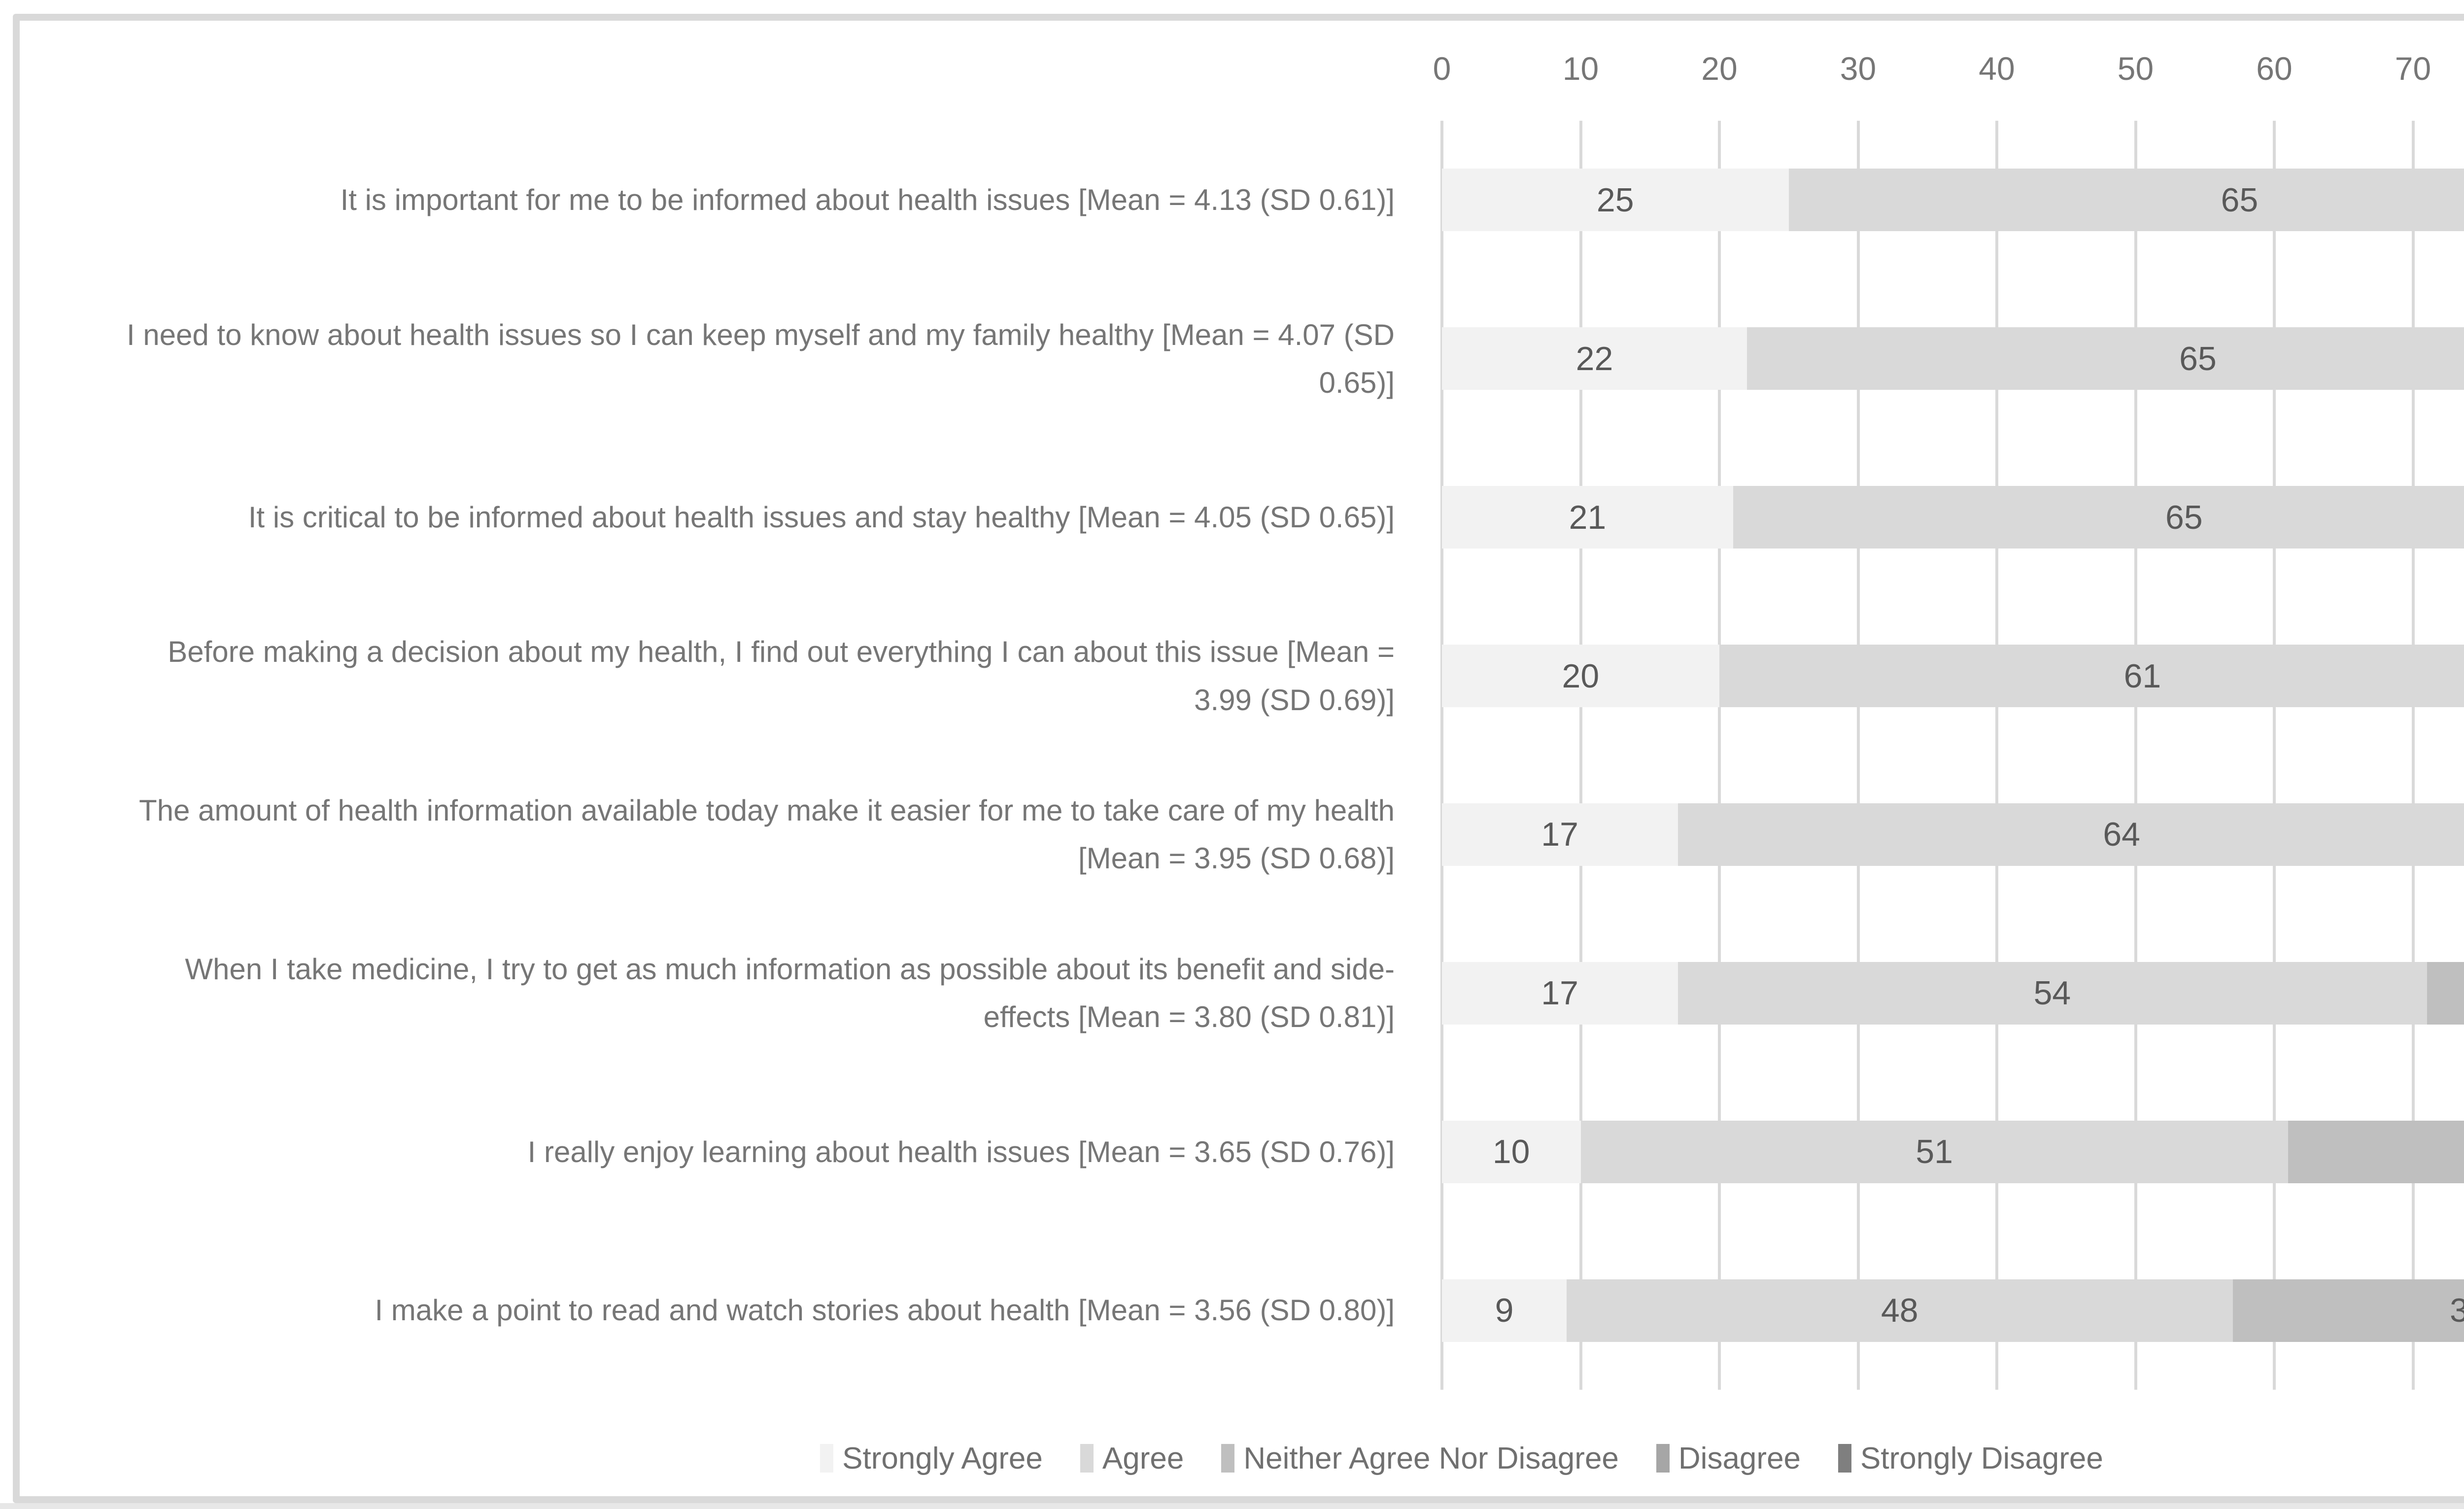  Describe the element at coordinates (1580, 68) in the screenshot. I see `x-tick-label: 10` at that location.